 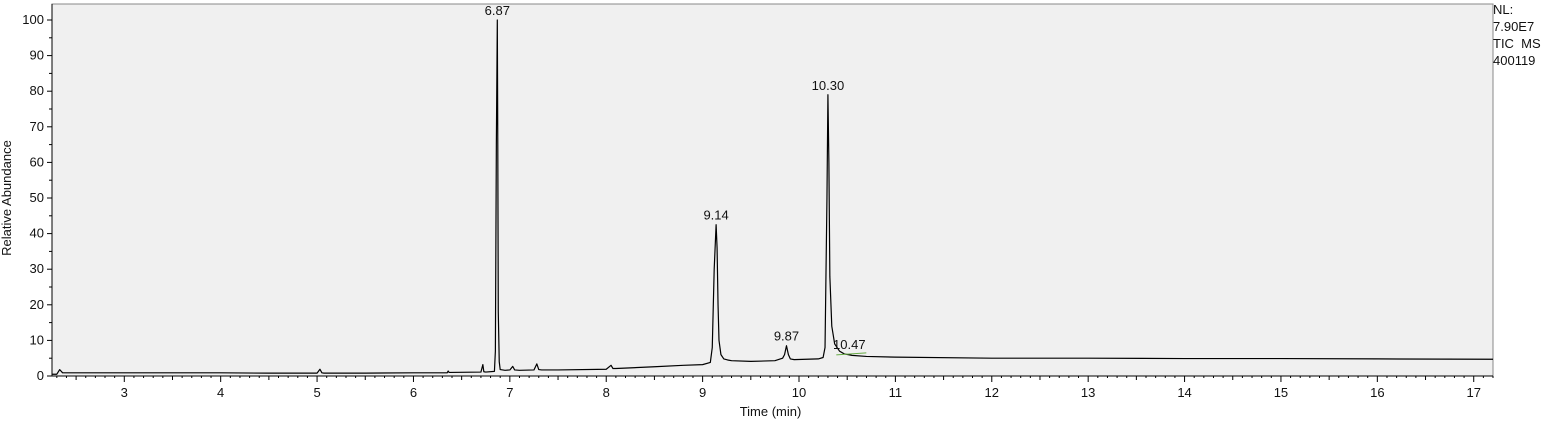 I want to click on y-tick-label: 0, so click(x=40, y=375).